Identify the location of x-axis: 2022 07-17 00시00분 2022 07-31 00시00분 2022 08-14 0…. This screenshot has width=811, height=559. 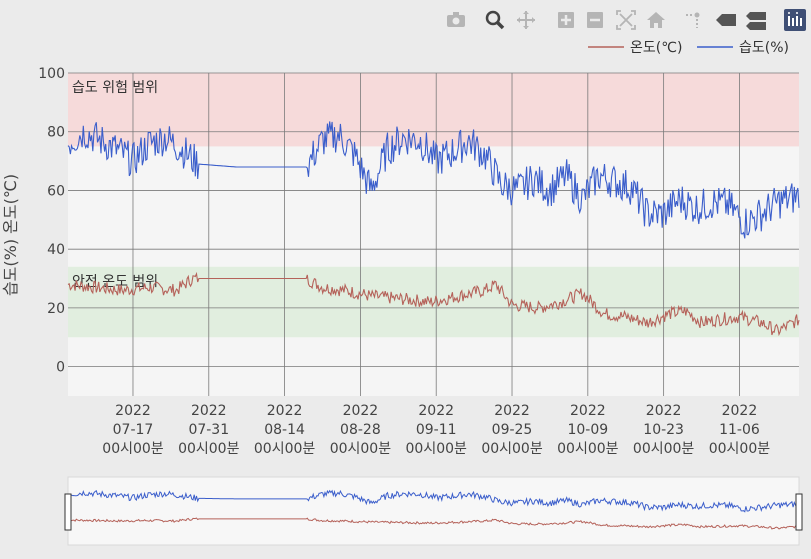
(436, 430).